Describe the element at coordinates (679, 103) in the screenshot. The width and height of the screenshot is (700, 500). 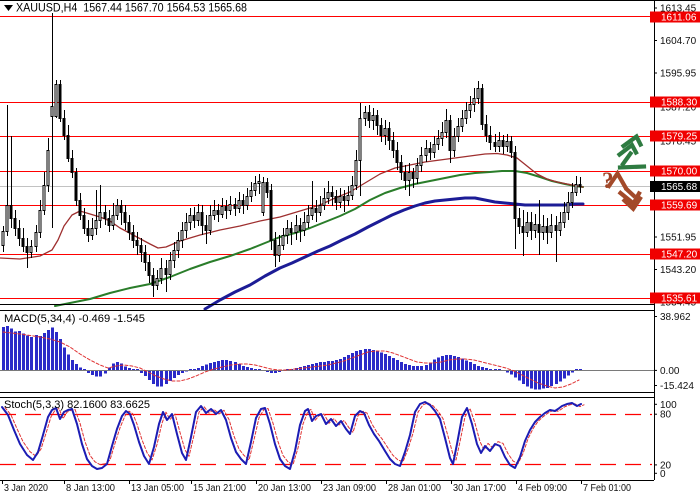
I see `svg-text: 1588.30` at that location.